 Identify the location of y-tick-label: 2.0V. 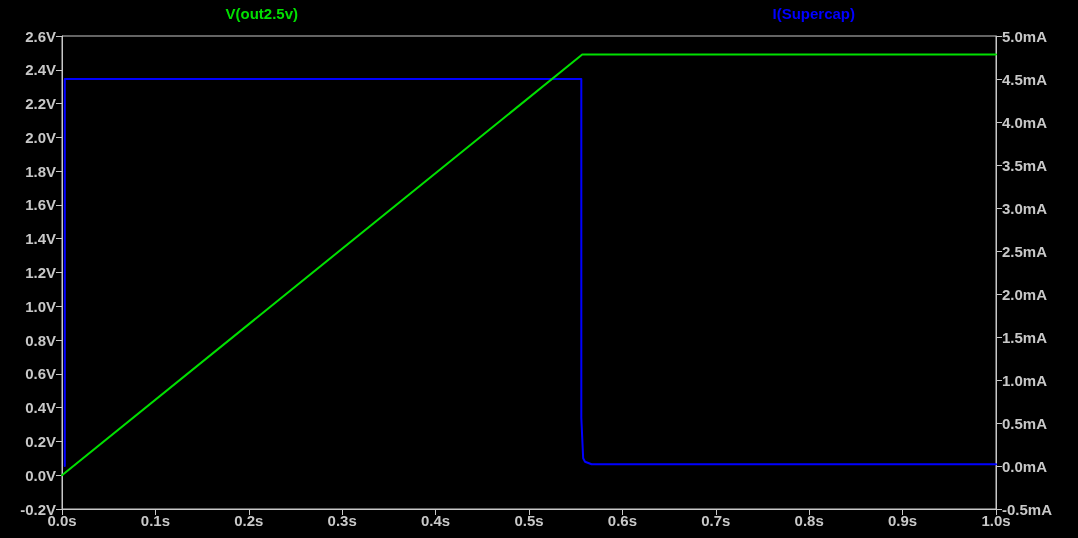
(40, 137).